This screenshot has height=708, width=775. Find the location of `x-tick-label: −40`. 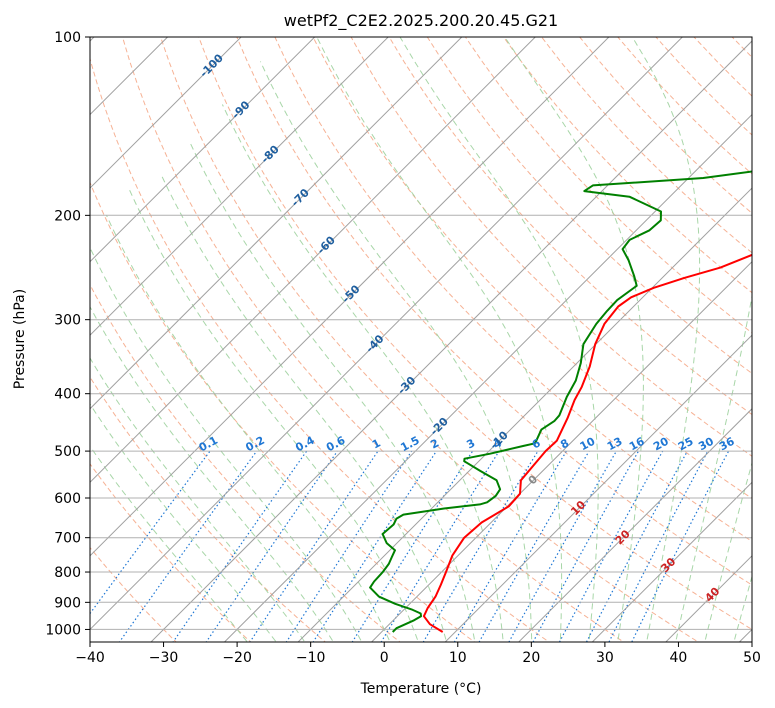

x-tick-label: −40 is located at coordinates (90, 658).